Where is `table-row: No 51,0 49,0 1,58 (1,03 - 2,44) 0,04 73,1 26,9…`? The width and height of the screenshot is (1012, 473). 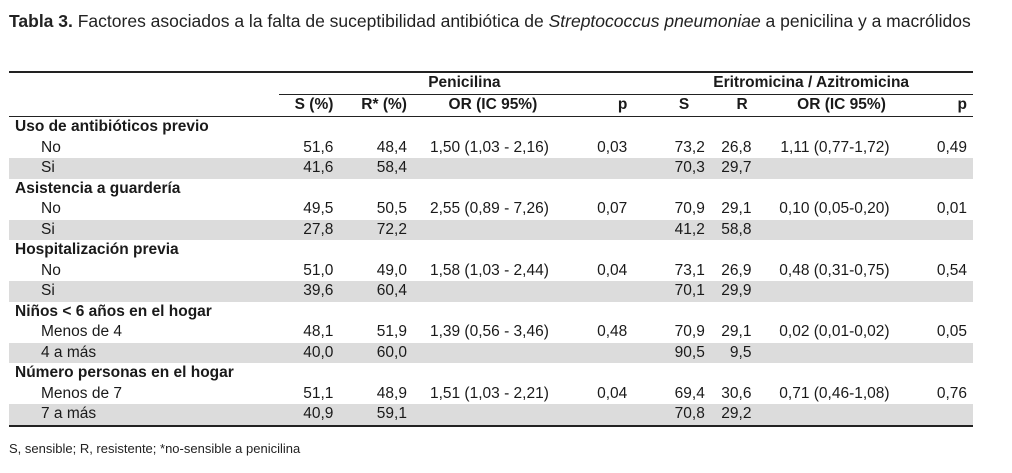
table-row: No 51,0 49,0 1,58 (1,03 - 2,44) 0,04 73,1 26,9… is located at coordinates (491, 271).